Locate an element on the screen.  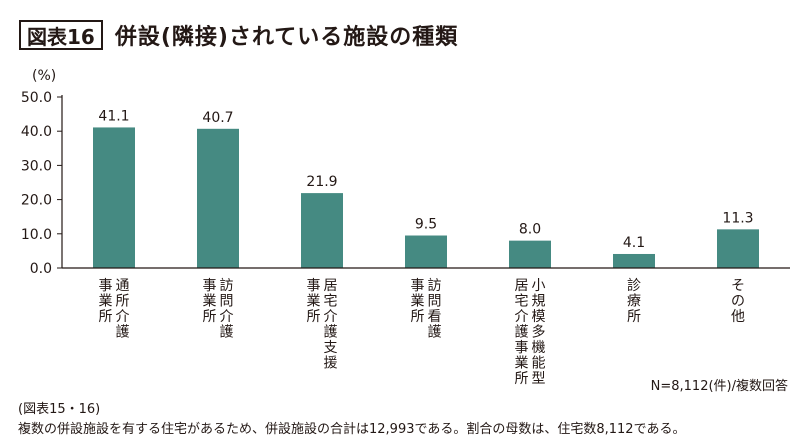
category-label-line: 訪問看護 is located at coordinates (435, 309).